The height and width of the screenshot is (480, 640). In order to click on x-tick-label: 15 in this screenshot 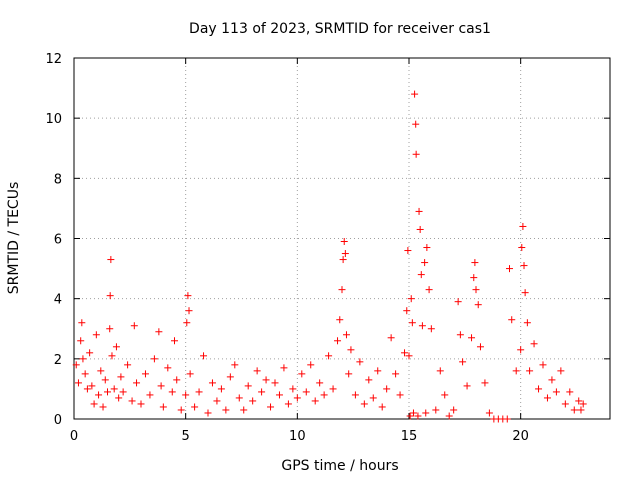, I will do `click(409, 436)`.